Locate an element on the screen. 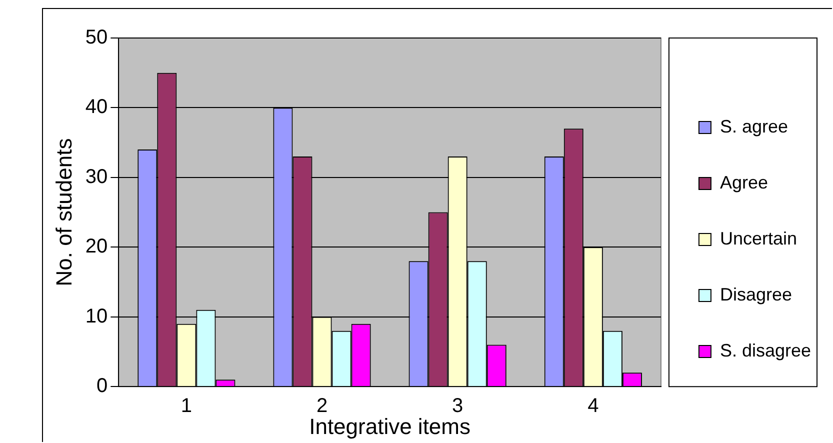  legend-label: S. disagree is located at coordinates (766, 350).